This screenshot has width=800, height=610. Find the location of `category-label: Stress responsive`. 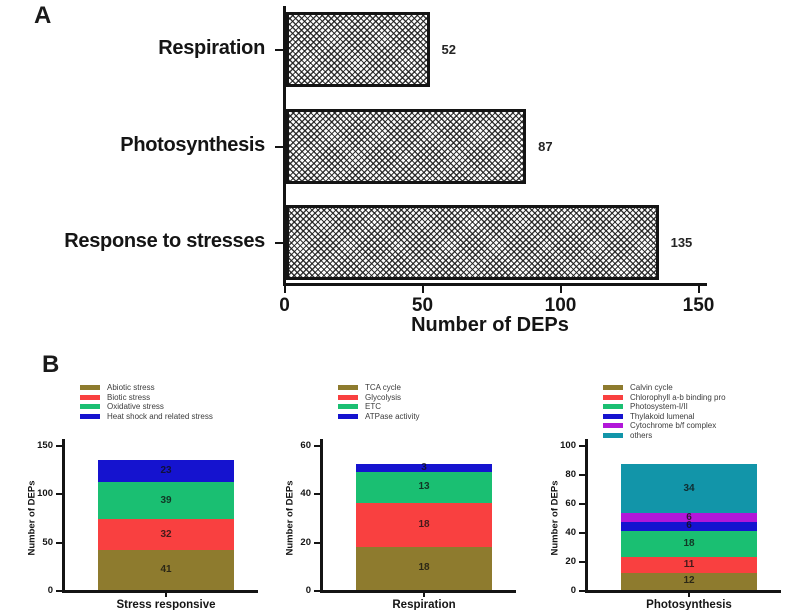

category-label: Stress responsive is located at coordinates (166, 604).